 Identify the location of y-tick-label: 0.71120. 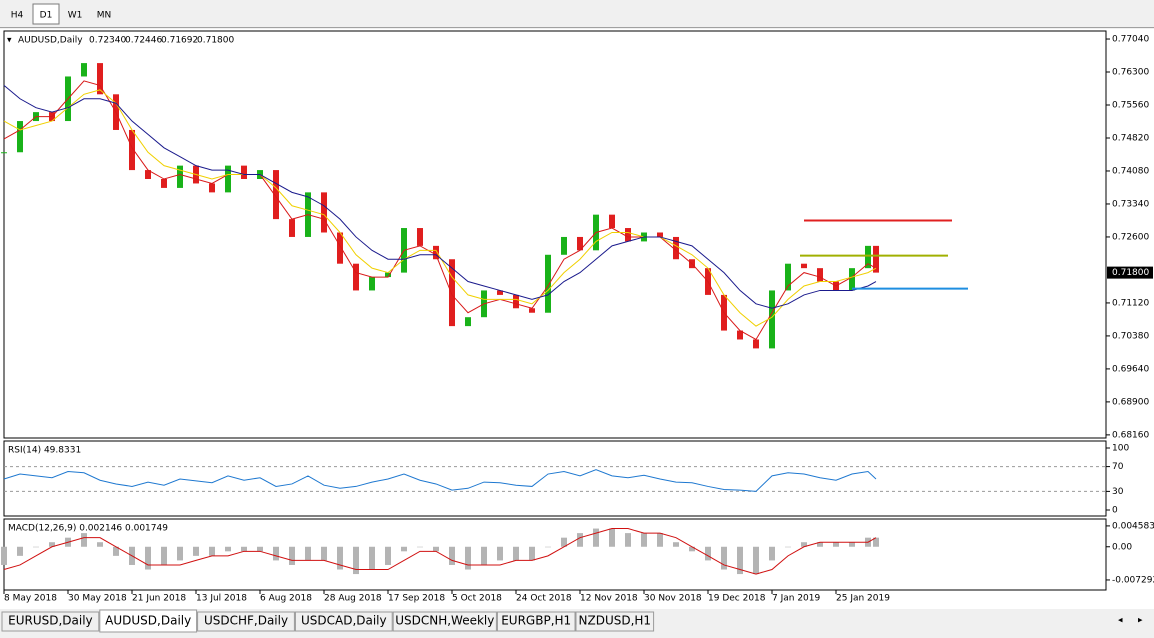
(1130, 303).